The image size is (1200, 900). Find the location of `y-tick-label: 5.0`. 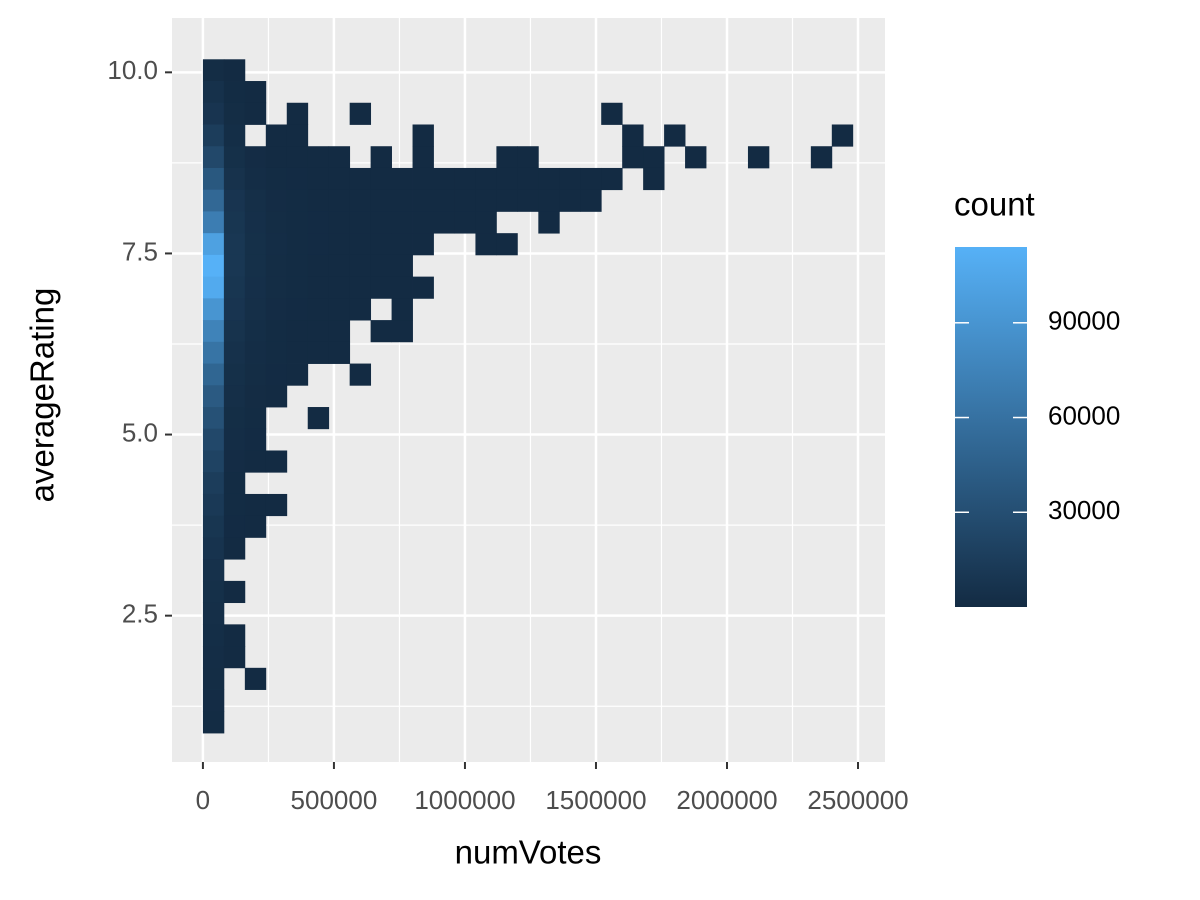

y-tick-label: 5.0 is located at coordinates (140, 432).